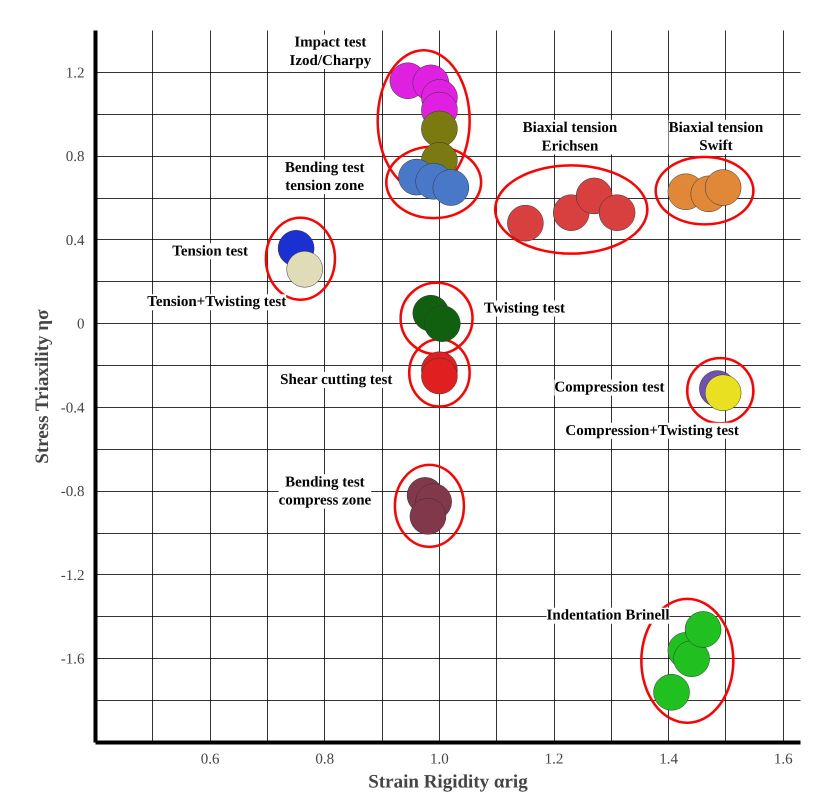 This screenshot has height=812, width=815. I want to click on x-tick-label: 1.0, so click(439, 760).